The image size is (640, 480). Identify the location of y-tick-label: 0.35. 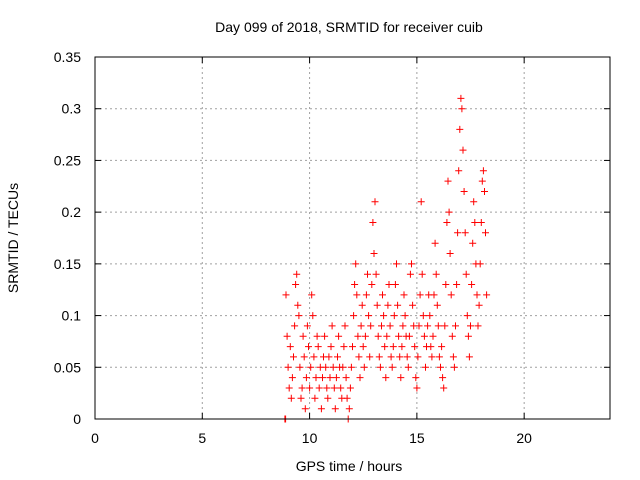
(67, 57).